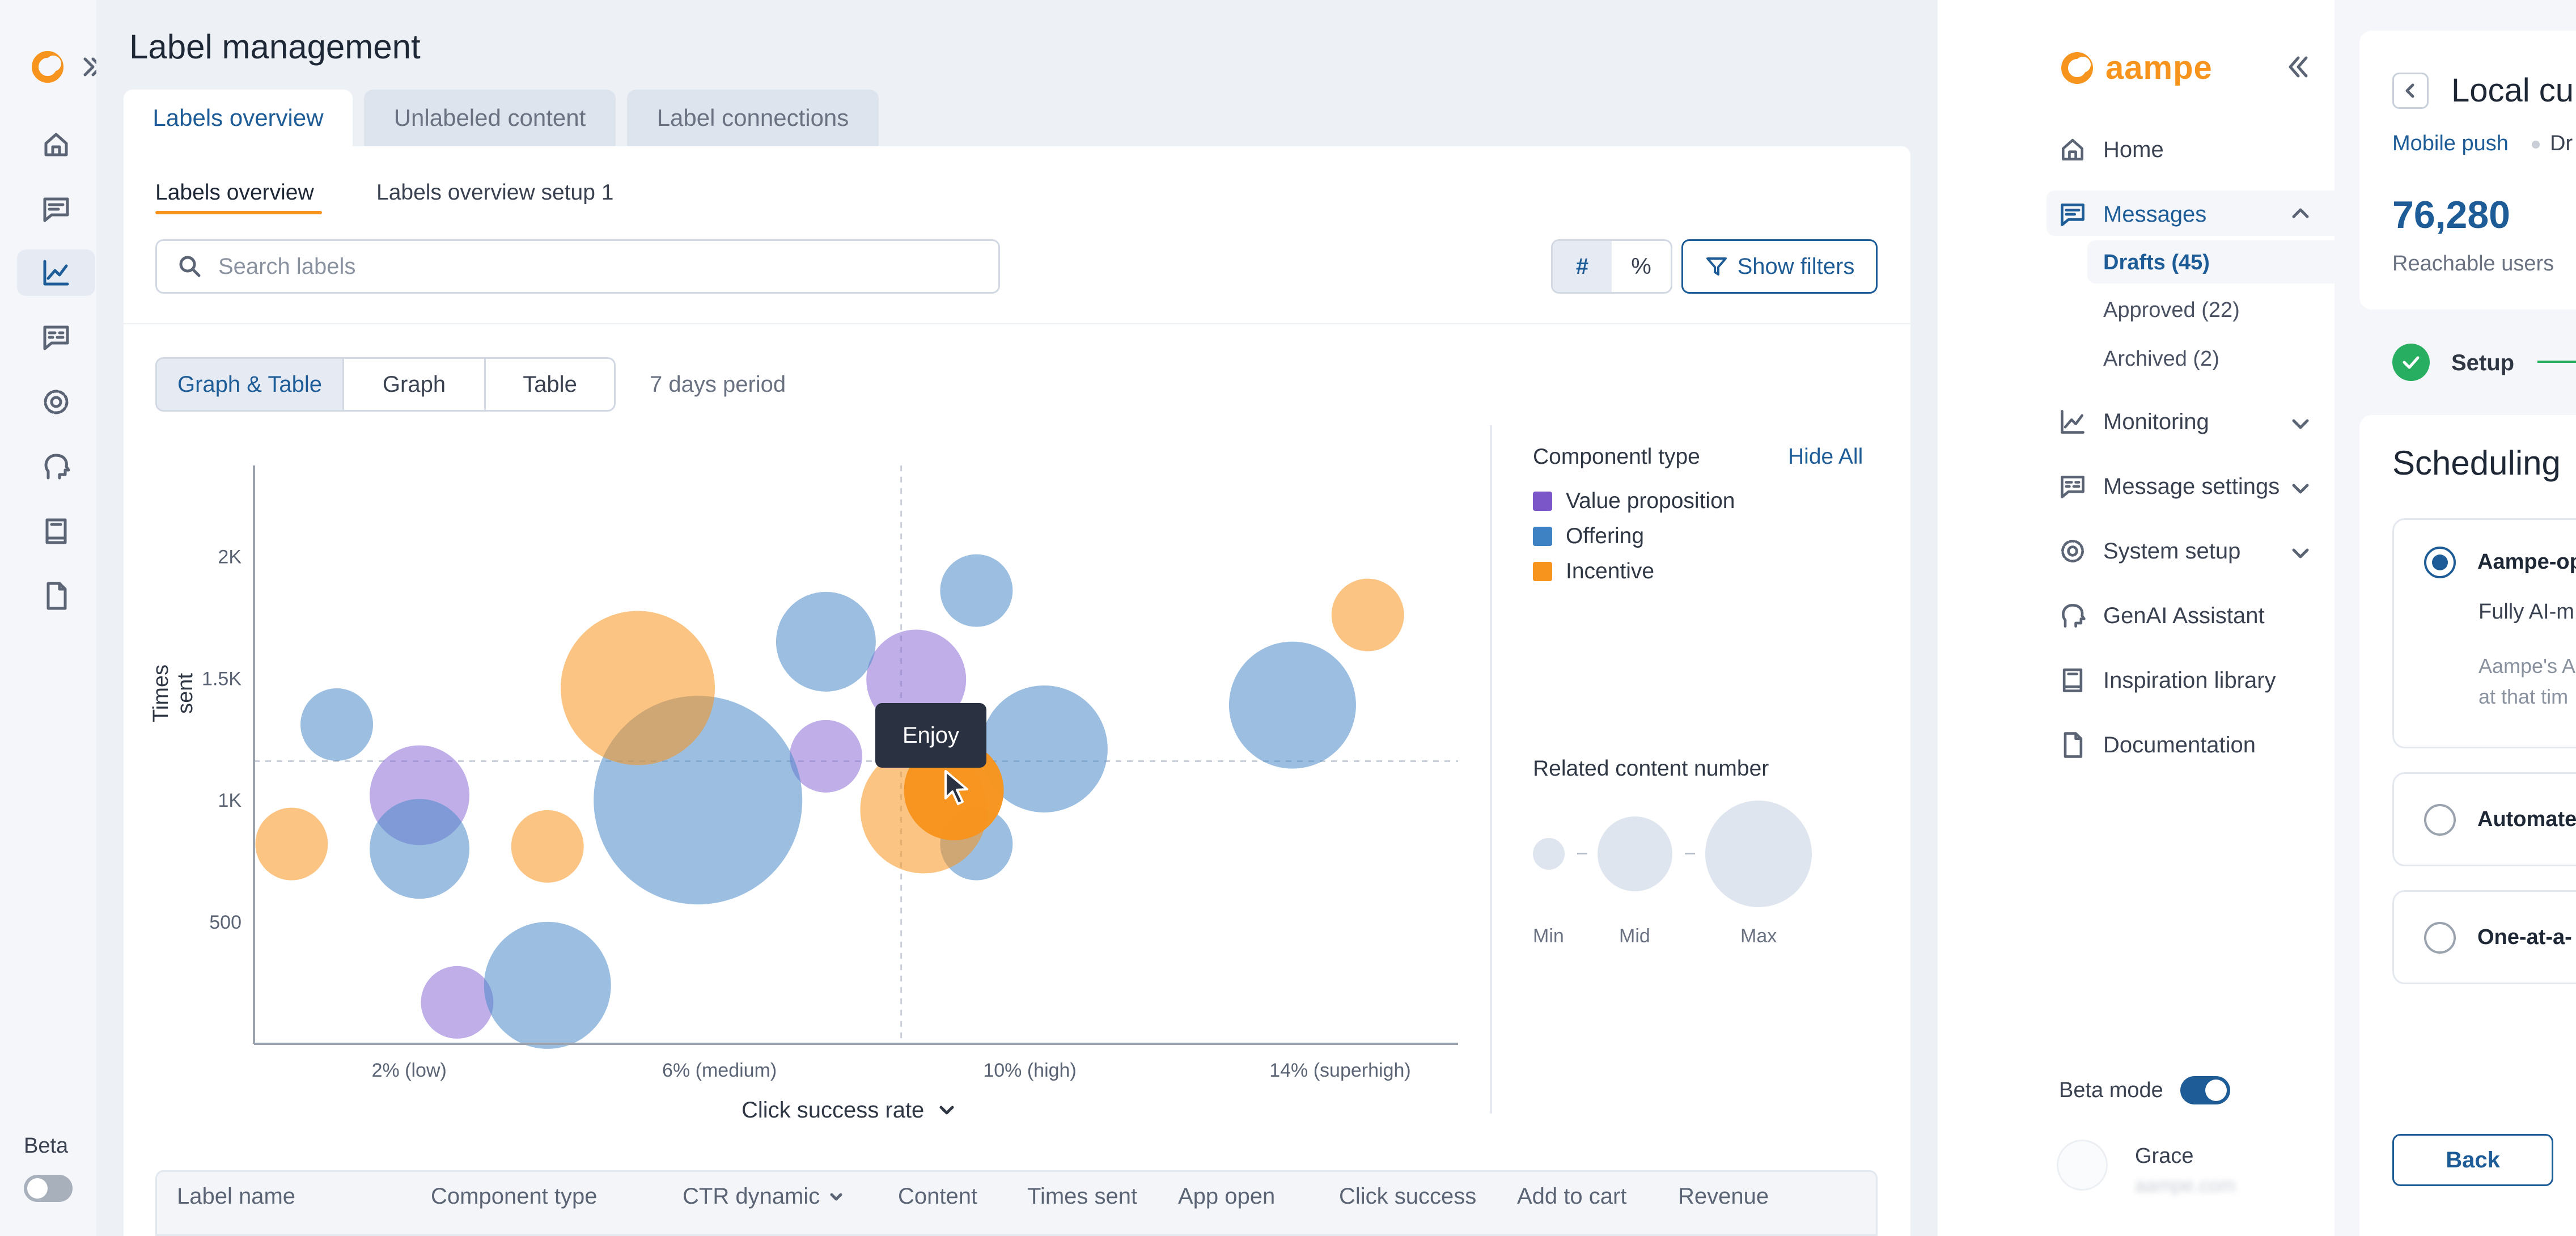  Describe the element at coordinates (587, 266) in the screenshot. I see `search-input` at that location.